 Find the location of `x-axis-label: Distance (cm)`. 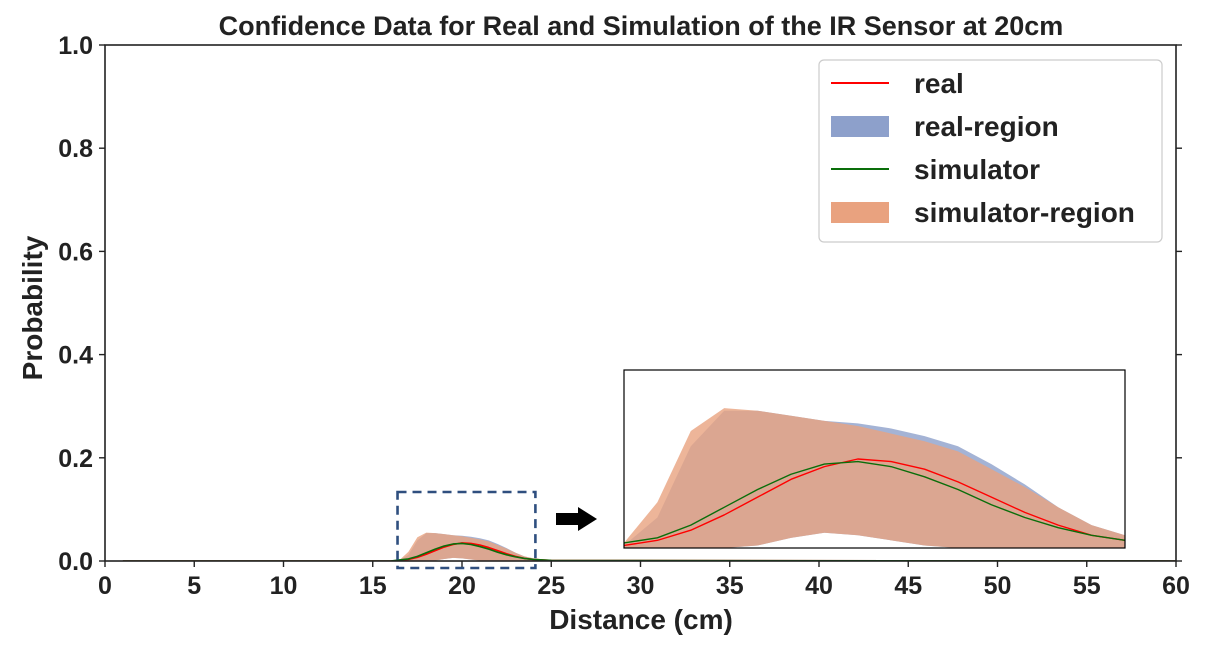

x-axis-label: Distance (cm) is located at coordinates (641, 619).